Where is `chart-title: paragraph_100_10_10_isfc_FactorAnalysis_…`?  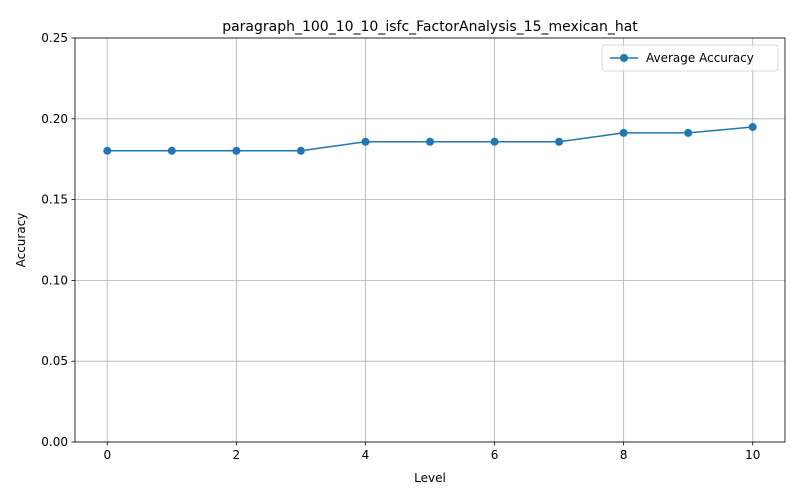 chart-title: paragraph_100_10_10_isfc_FactorAnalysis_… is located at coordinates (430, 27).